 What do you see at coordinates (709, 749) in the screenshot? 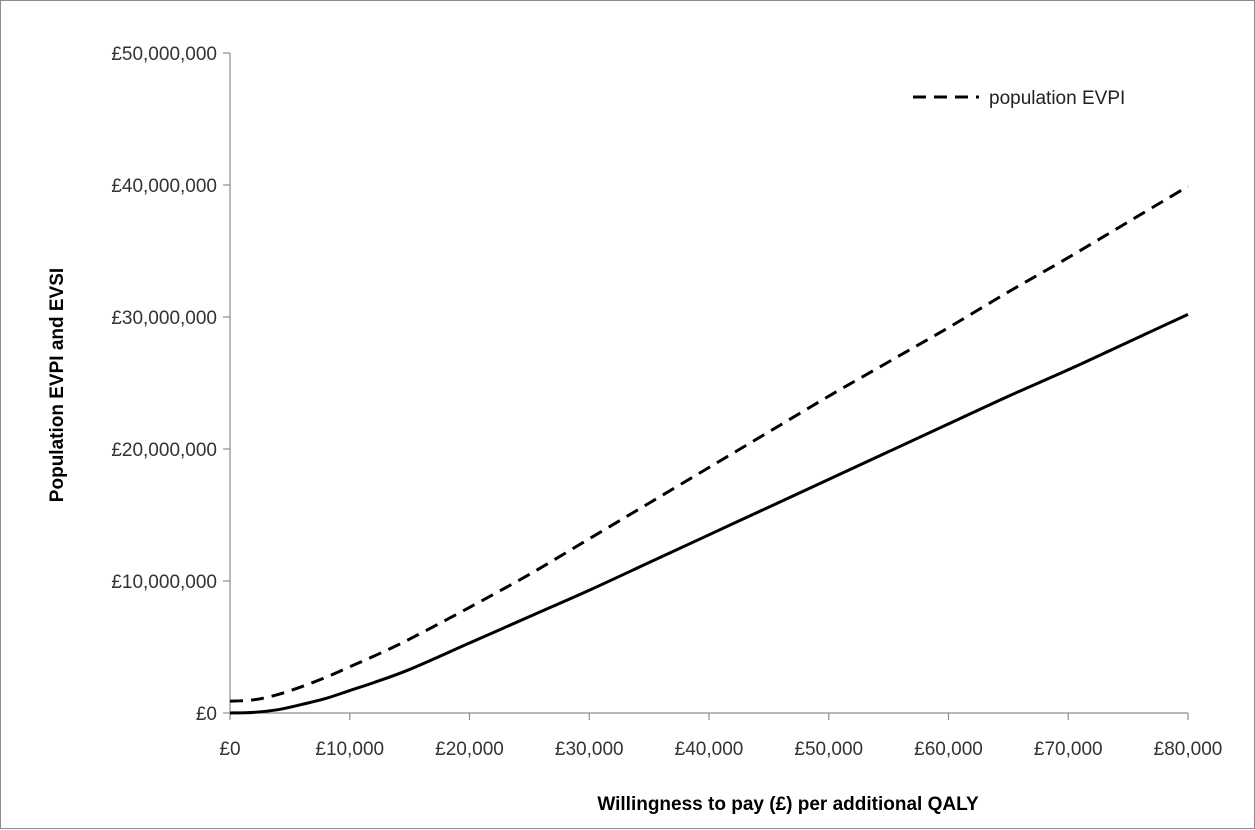
I see `x-tick-label: £40,000` at bounding box center [709, 749].